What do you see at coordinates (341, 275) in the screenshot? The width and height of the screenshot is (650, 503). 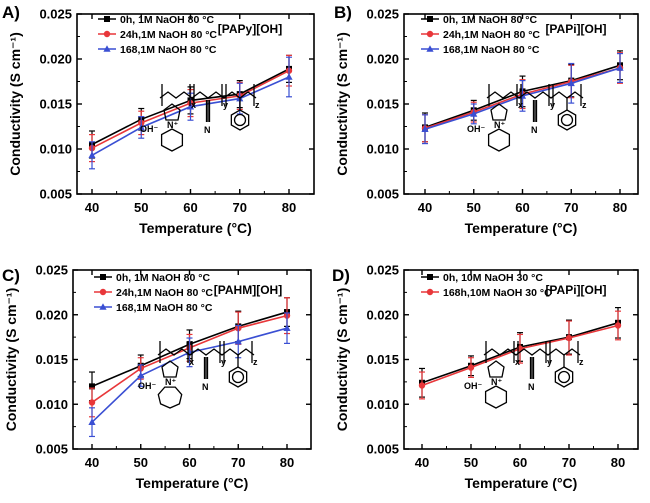 I see `panel-letter: D)` at bounding box center [341, 275].